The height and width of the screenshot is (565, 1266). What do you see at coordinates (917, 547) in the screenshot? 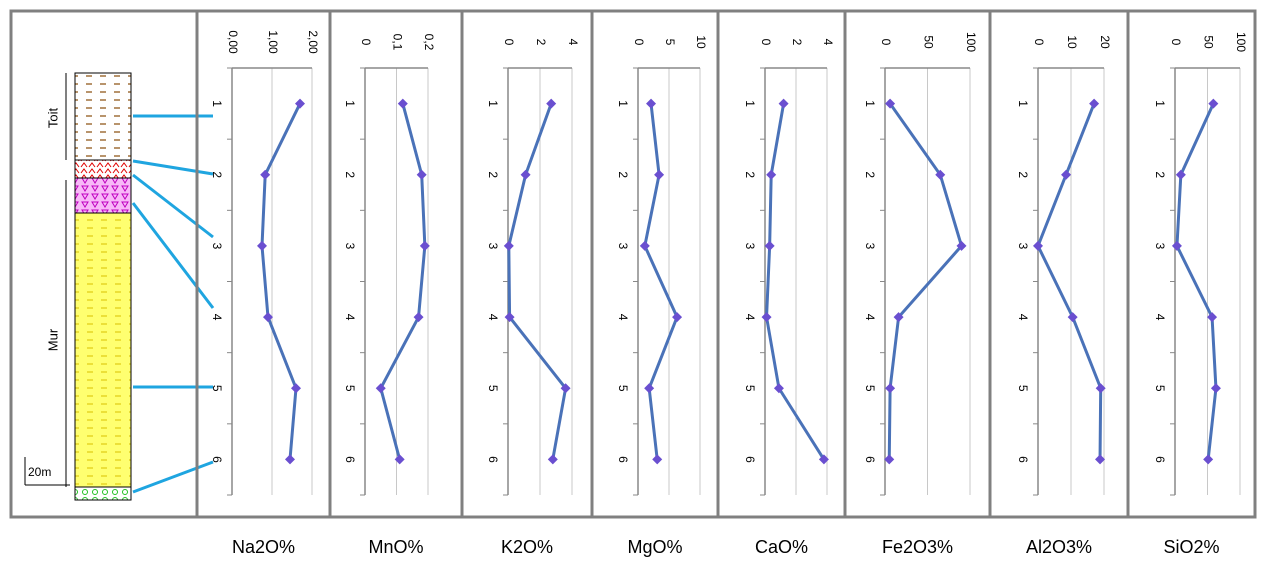
I see `chart-title: Fe2O3%` at bounding box center [917, 547].